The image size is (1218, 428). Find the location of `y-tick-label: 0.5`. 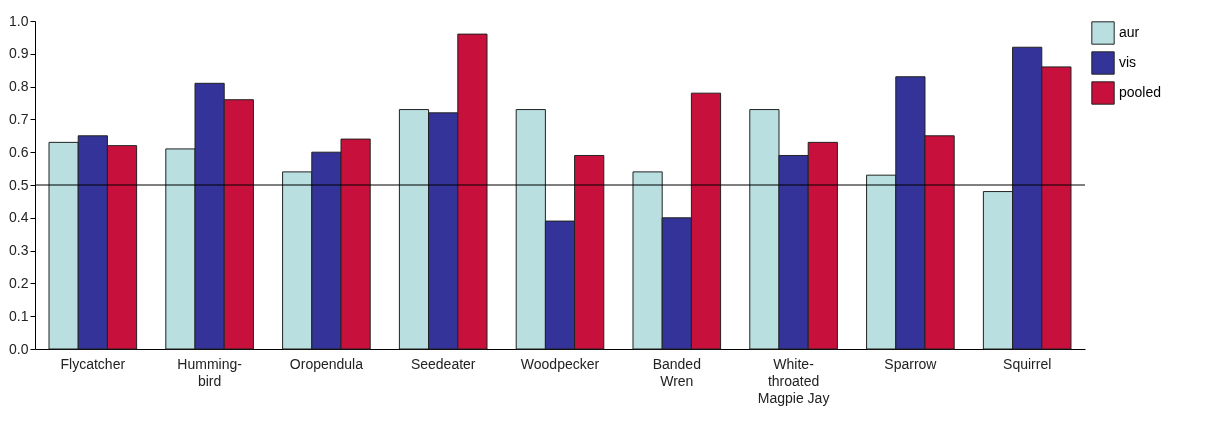

y-tick-label: 0.5 is located at coordinates (19, 184).